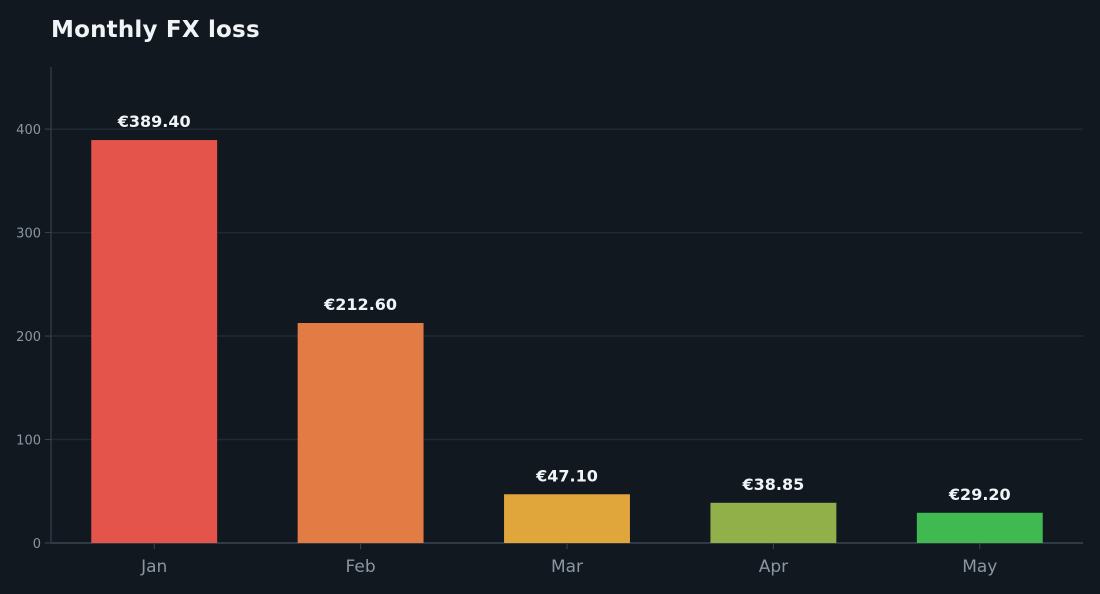 The image size is (1100, 594). I want to click on data-label: €29.20, so click(979, 494).